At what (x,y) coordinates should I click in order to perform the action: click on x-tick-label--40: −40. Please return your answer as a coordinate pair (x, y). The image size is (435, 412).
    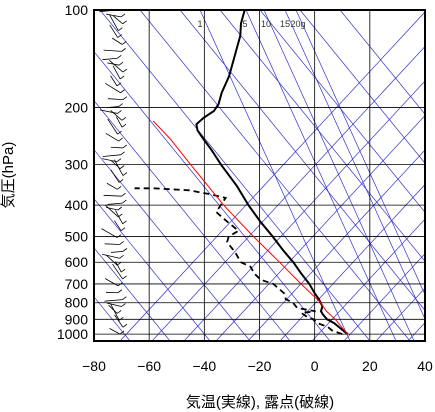
    Looking at the image, I should click on (204, 366).